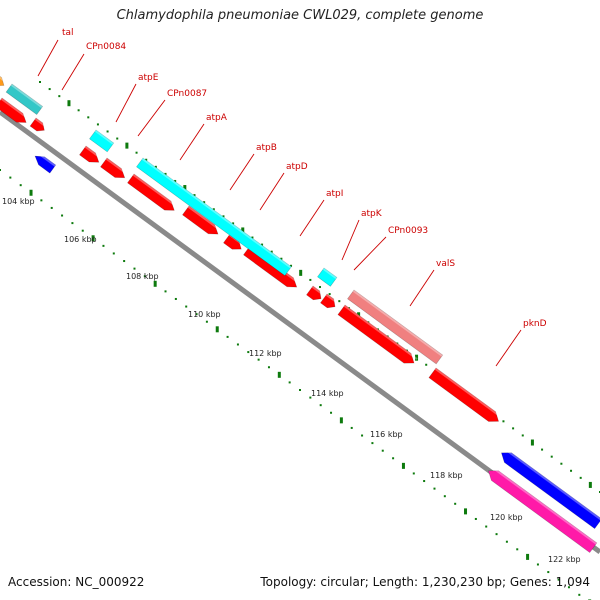  I want to click on accession-text: Accession: NC_000922, so click(76, 582).